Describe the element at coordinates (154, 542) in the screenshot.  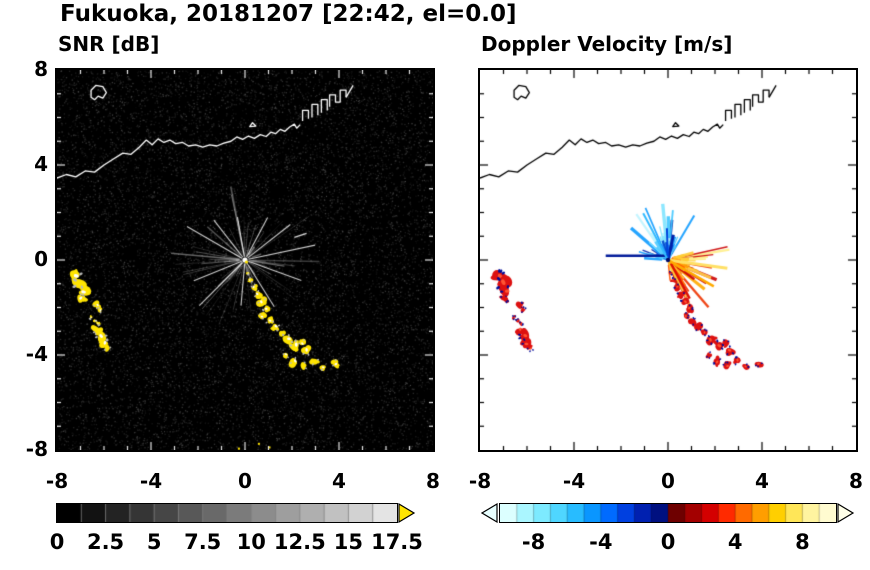
I see `snr-colorbar-tick-label: 5` at that location.